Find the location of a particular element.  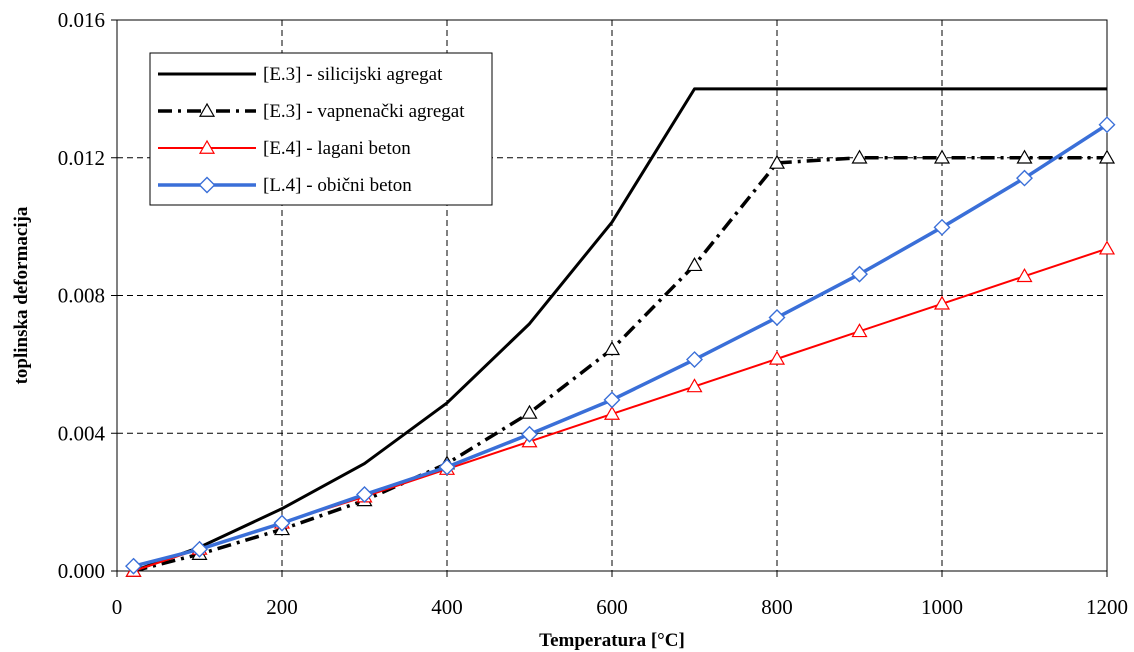

legend-label: [E.4] - lagani beton is located at coordinates (337, 148).